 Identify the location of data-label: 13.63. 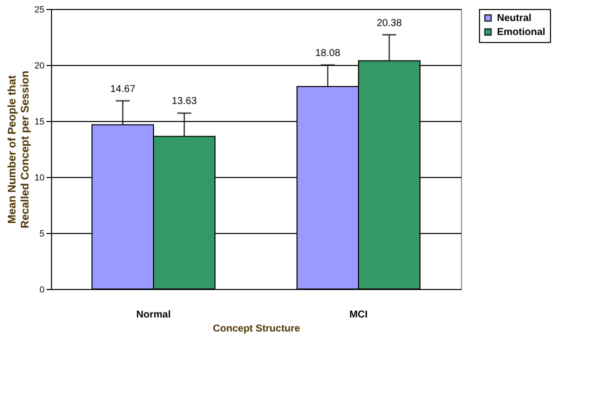
(185, 102).